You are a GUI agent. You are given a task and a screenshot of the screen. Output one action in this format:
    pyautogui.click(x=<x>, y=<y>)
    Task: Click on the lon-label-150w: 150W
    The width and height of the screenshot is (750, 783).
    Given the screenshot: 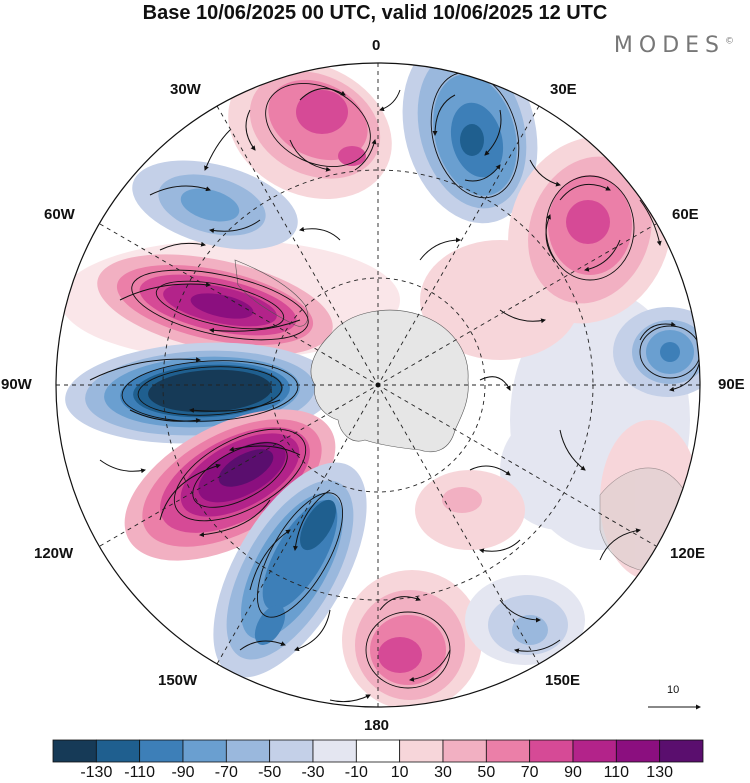 What is the action you would take?
    pyautogui.click(x=178, y=680)
    